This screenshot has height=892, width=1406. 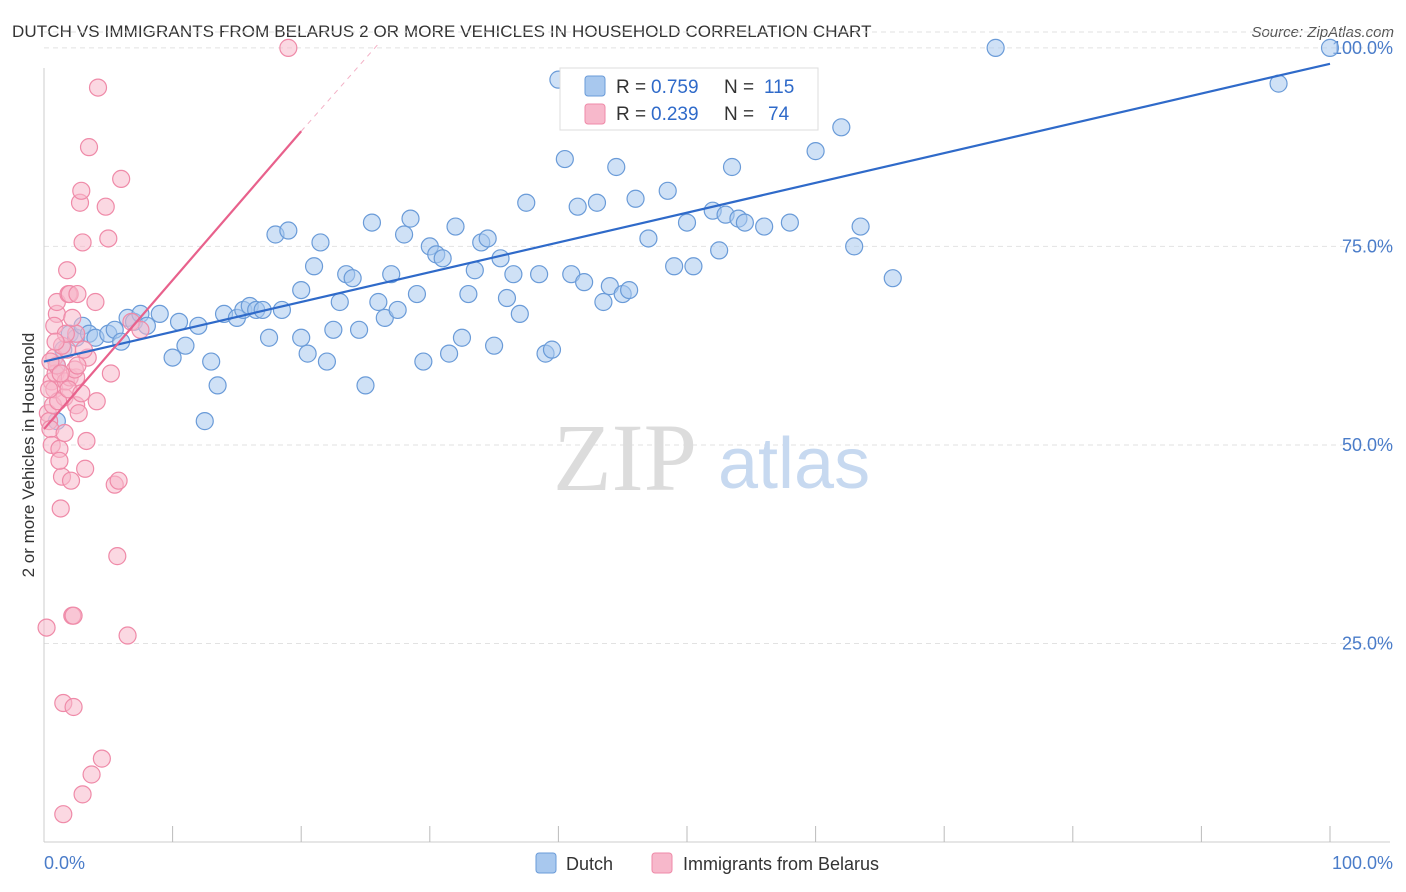 I want to click on watermark-zip: ZIP, so click(x=625, y=457).